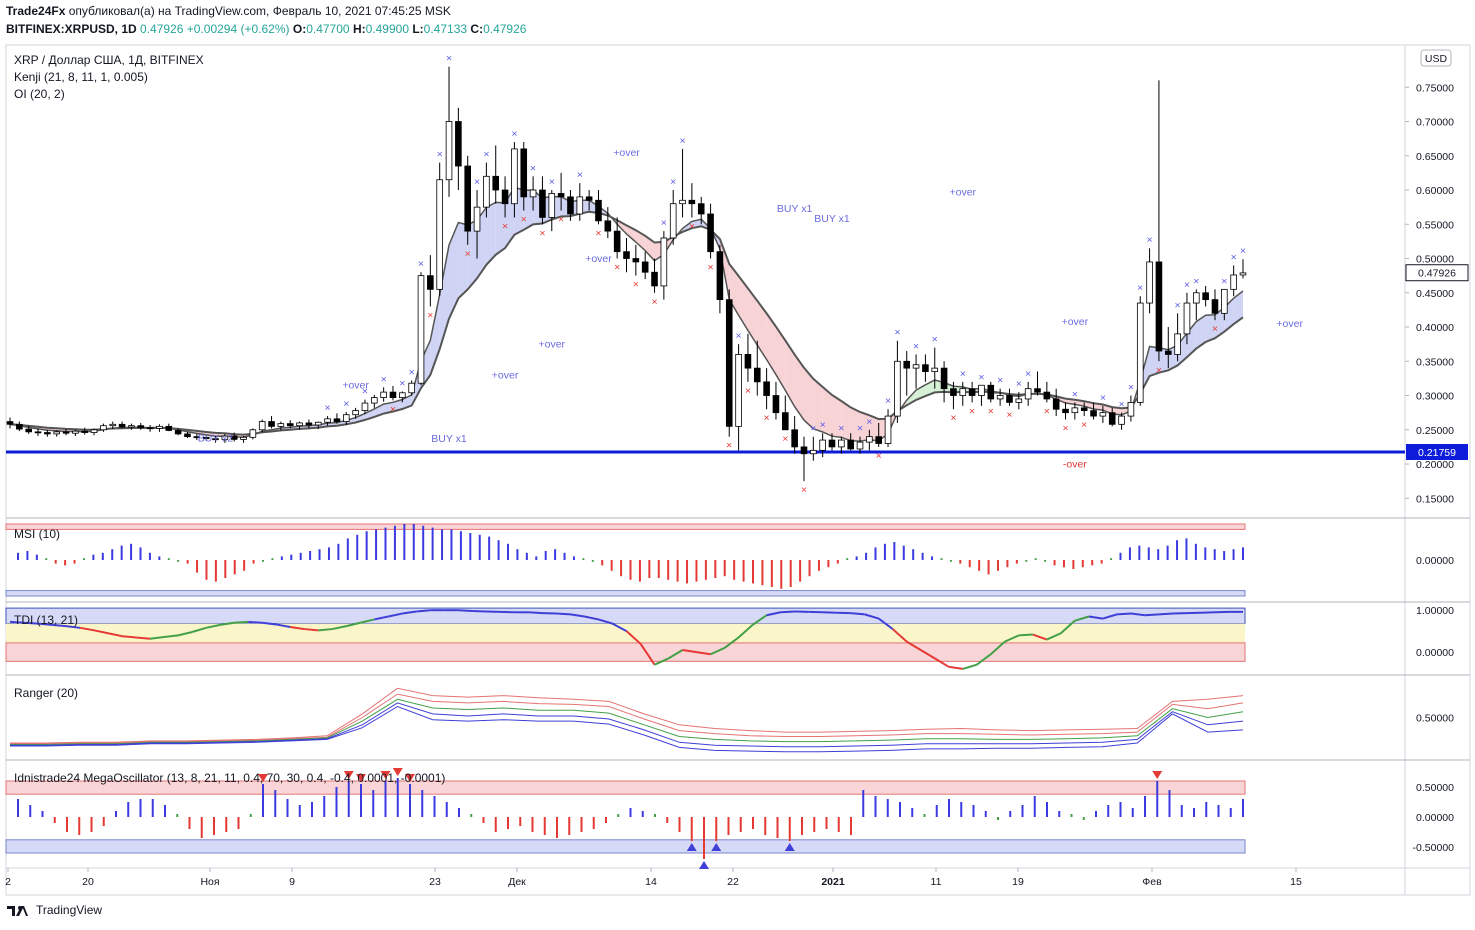 The height and width of the screenshot is (930, 1475). Describe the element at coordinates (1437, 274) in the screenshot. I see `last-price-axis-label: 0.47926` at that location.